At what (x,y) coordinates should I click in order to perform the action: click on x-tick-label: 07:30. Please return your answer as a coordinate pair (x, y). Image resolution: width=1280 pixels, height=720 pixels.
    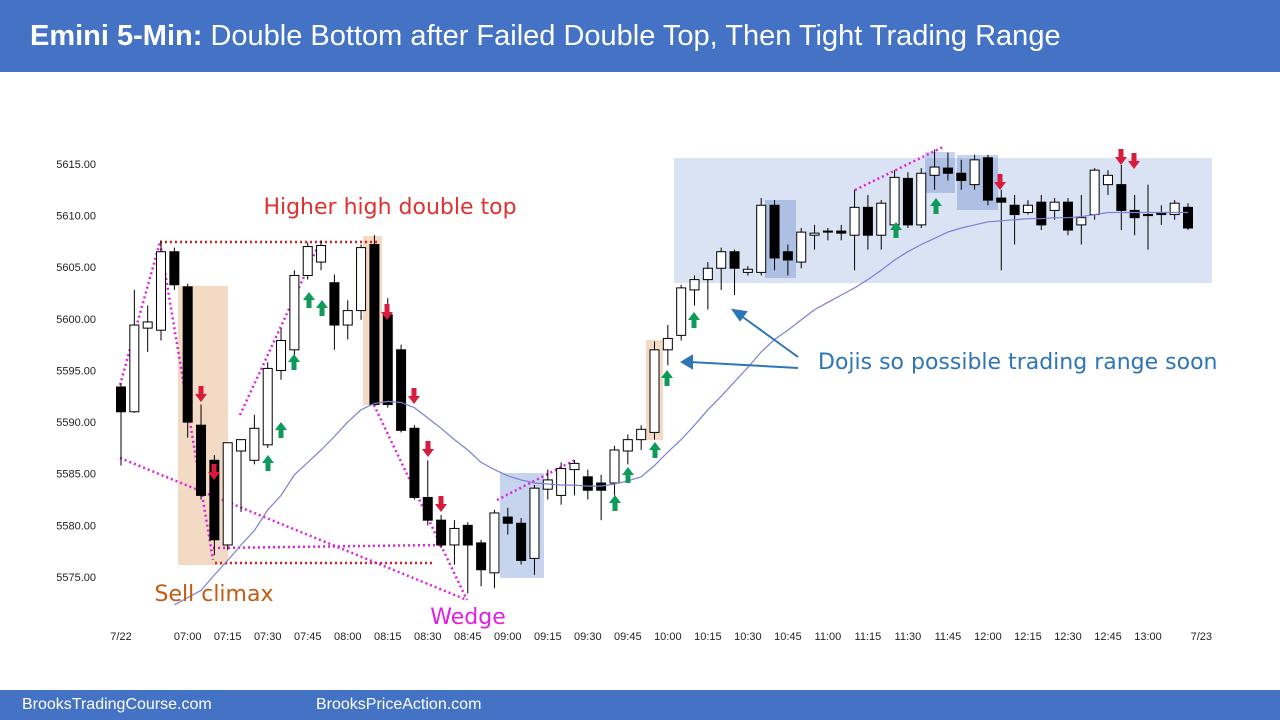
    Looking at the image, I should click on (268, 637).